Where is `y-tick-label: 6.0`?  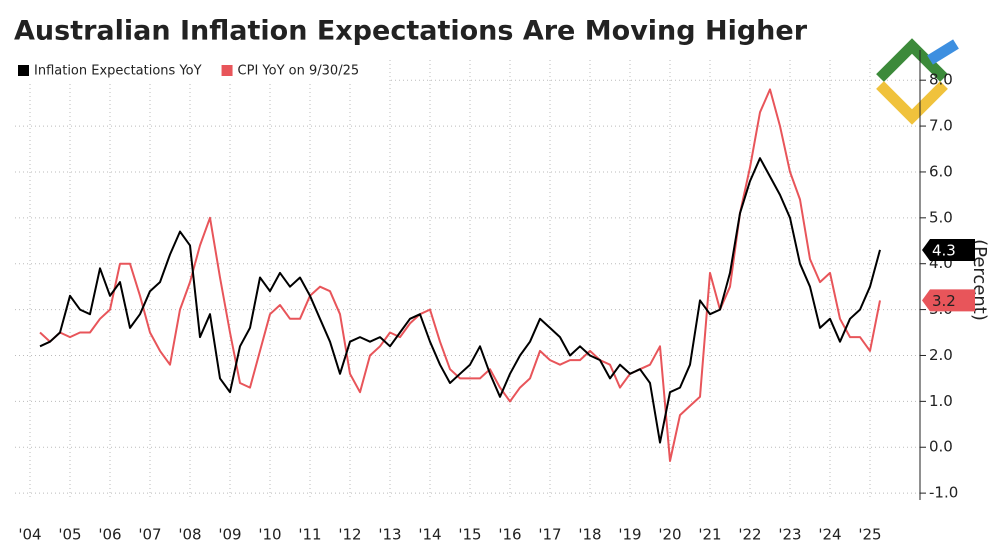
y-tick-label: 6.0 is located at coordinates (941, 171).